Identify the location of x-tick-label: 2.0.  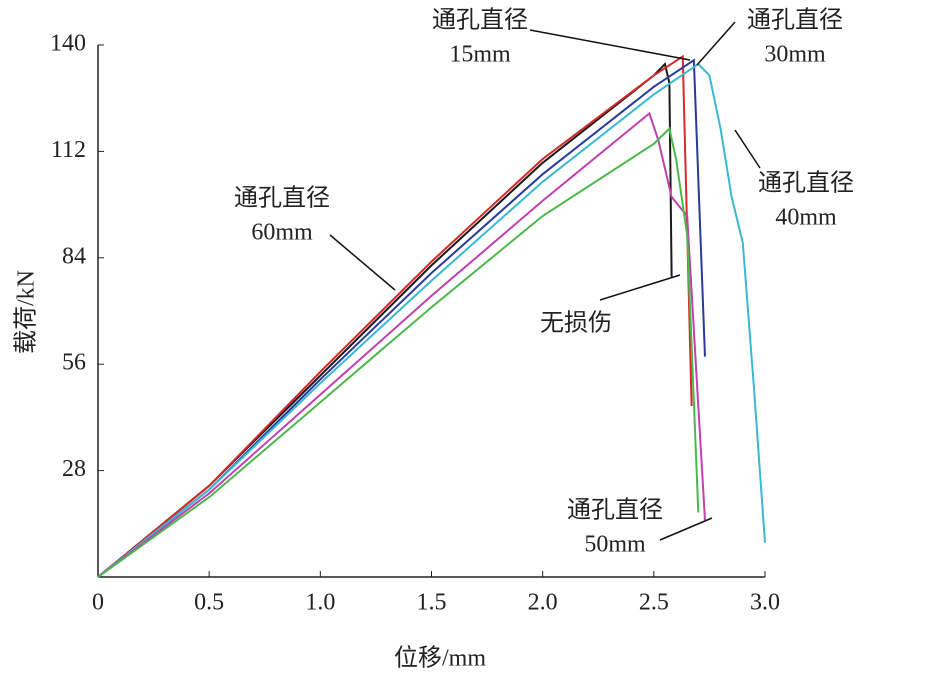
(543, 603).